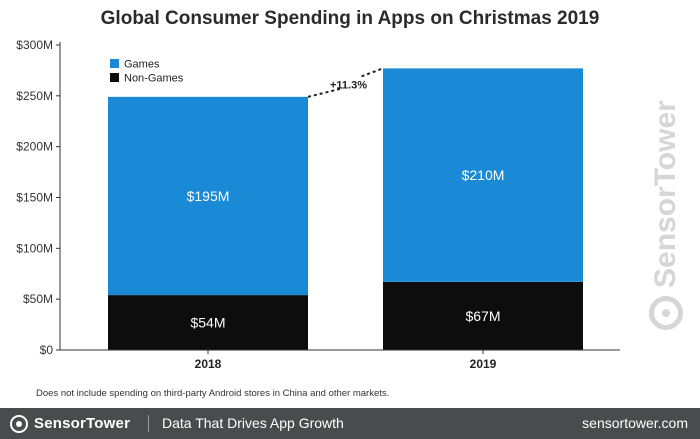  Describe the element at coordinates (148, 423) in the screenshot. I see `footer-divider` at that location.